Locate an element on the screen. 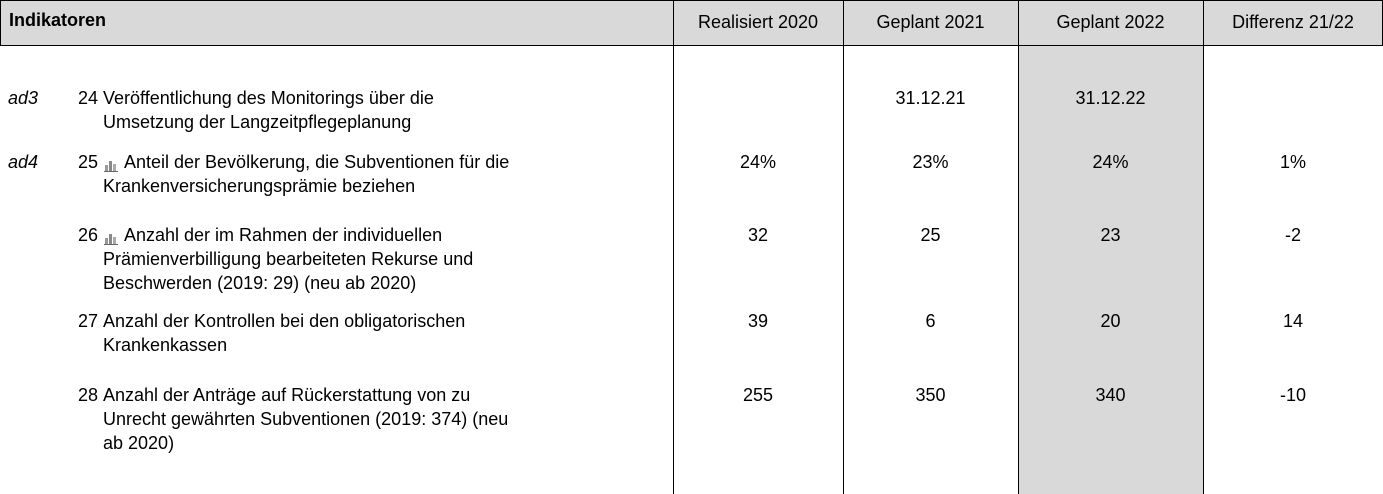  indicator-text: Umsetzung der Langzeitpflegeplanung is located at coordinates (257, 122).